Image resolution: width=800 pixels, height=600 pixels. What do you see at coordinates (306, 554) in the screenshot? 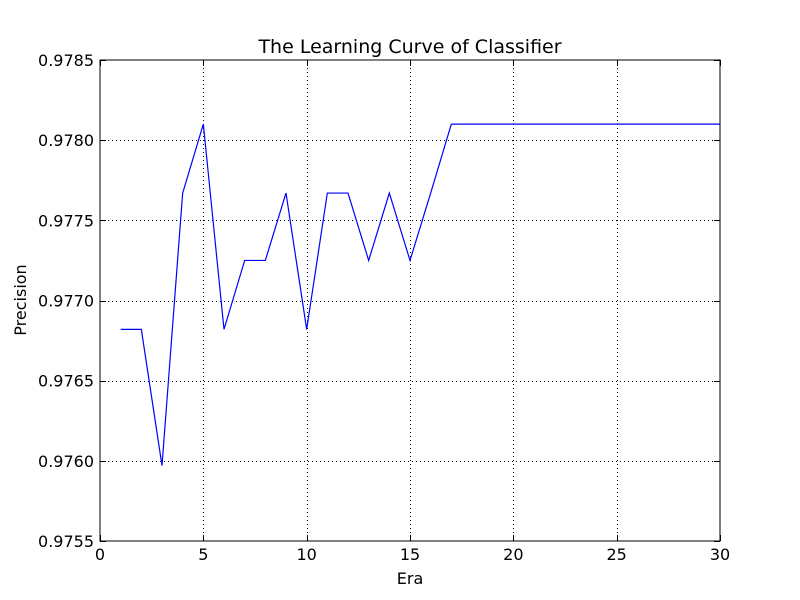
I see `x-tick-label: 10` at bounding box center [306, 554].